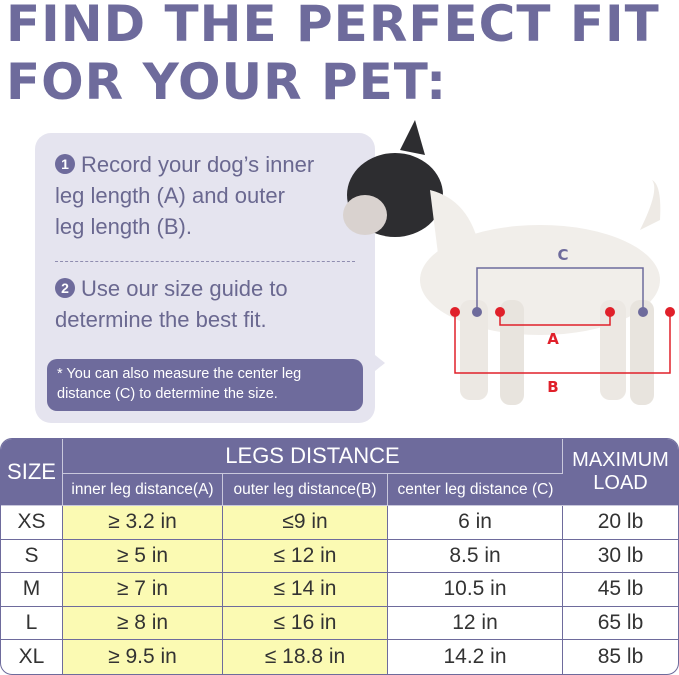  I want to click on inner-leg-cell: ≥ 7 in, so click(143, 590).